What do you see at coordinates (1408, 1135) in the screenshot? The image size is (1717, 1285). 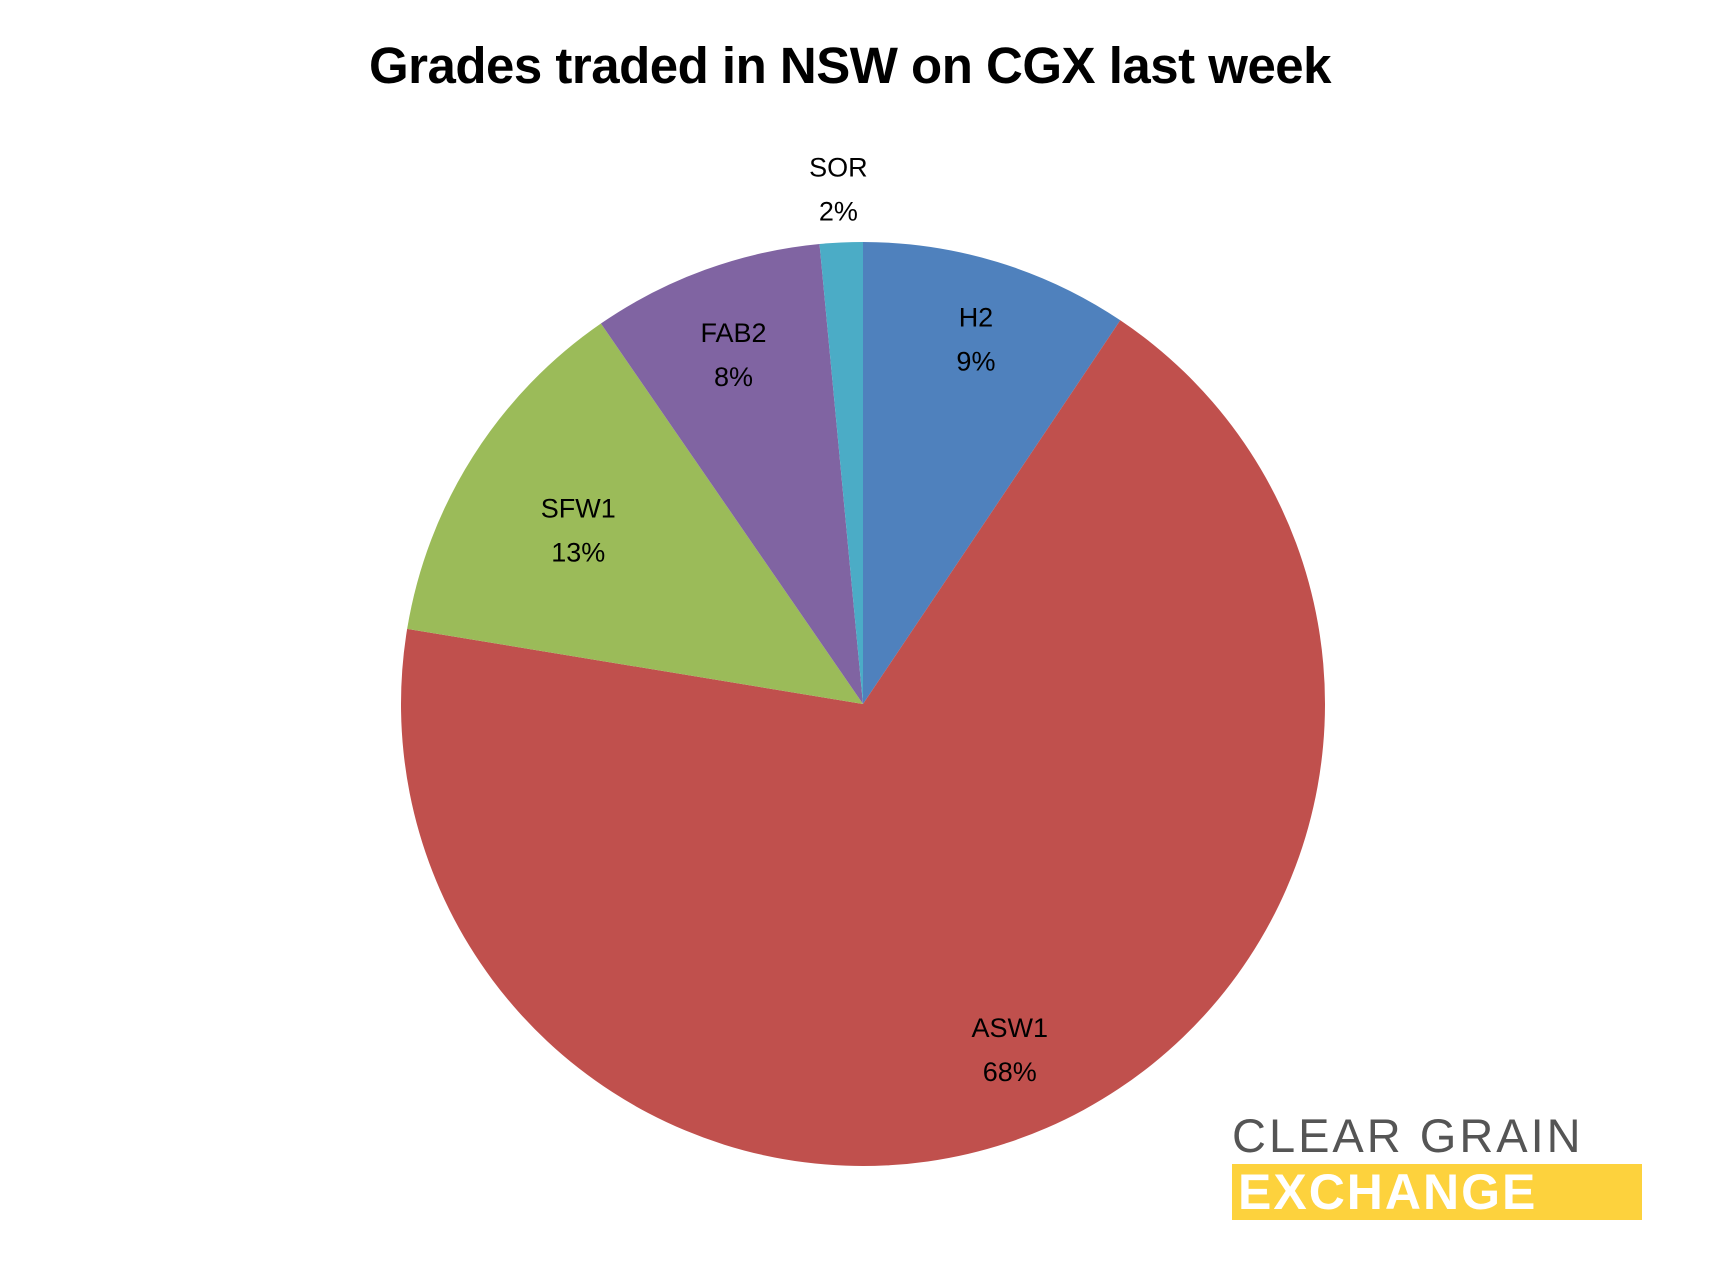 I see `logo-line1: CLEAR GRAIN` at bounding box center [1408, 1135].